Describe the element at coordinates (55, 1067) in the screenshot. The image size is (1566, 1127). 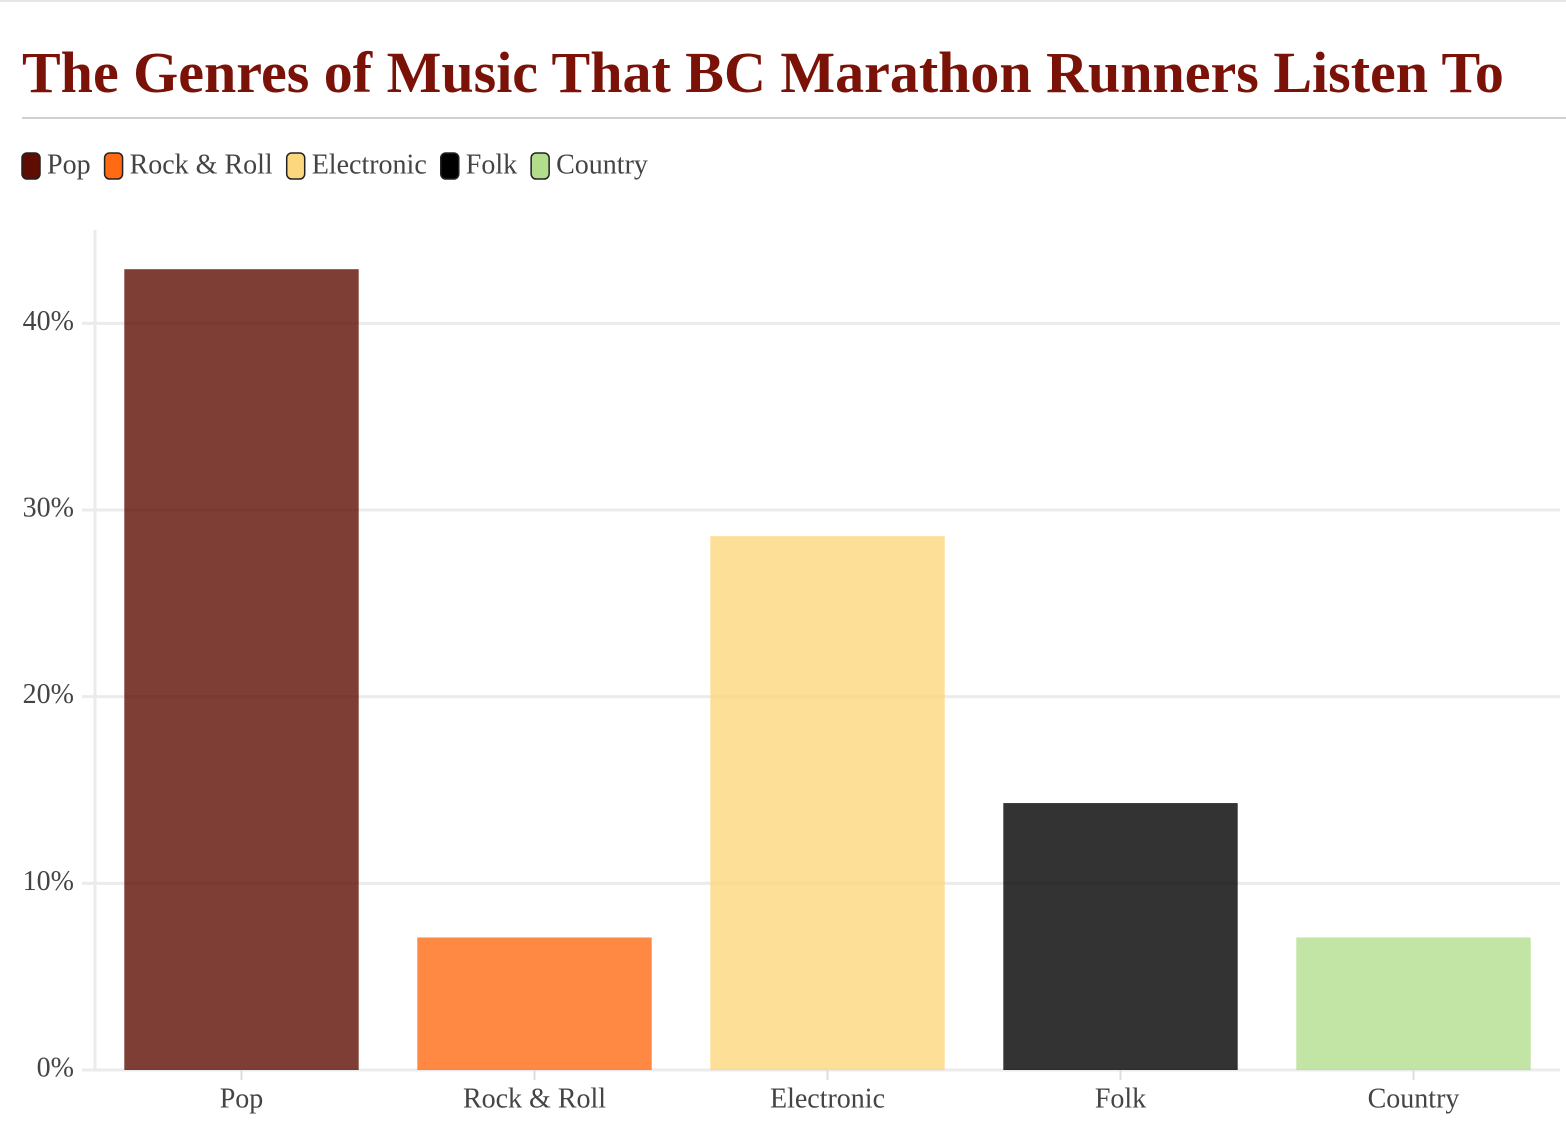
I see `y-tick-label: 0%` at that location.